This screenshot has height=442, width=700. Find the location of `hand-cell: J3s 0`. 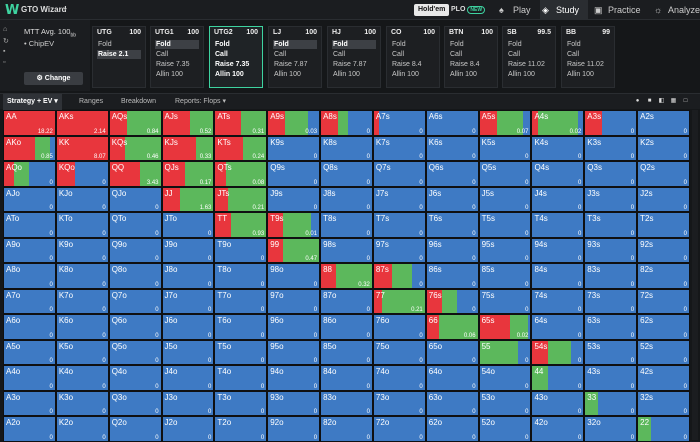

hand-cell: J3s 0 is located at coordinates (611, 199).